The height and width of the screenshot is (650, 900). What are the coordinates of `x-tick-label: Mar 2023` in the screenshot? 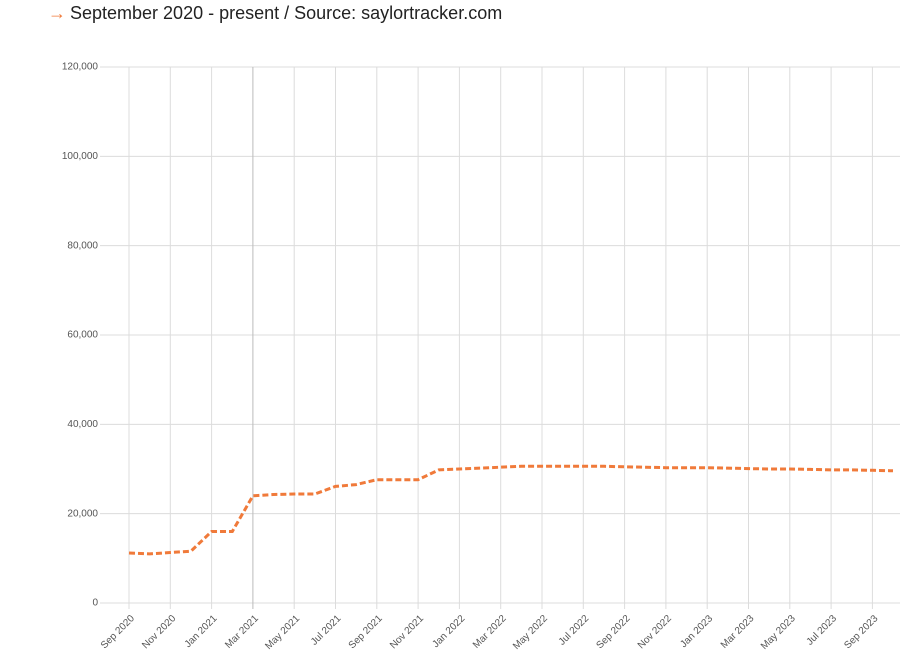 It's located at (738, 631).